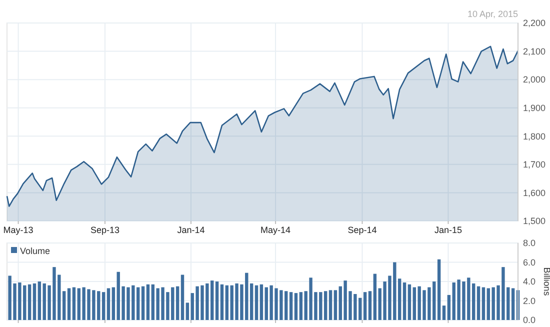 The image size is (550, 327). What do you see at coordinates (529, 243) in the screenshot?
I see `y-tick-label: 8.0` at bounding box center [529, 243].